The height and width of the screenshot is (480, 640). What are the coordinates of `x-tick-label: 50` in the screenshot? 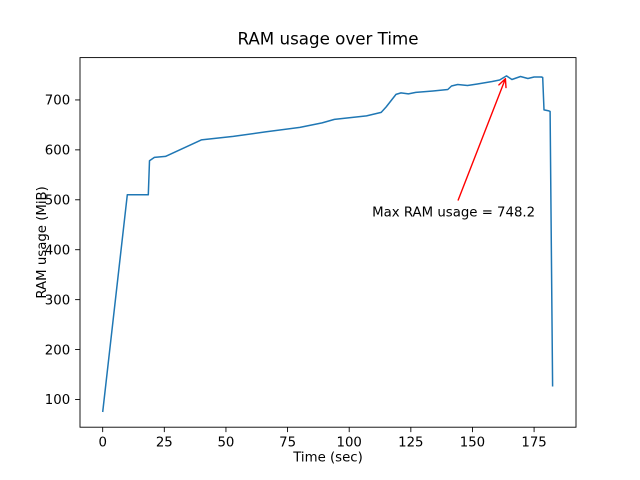 It's located at (225, 443).